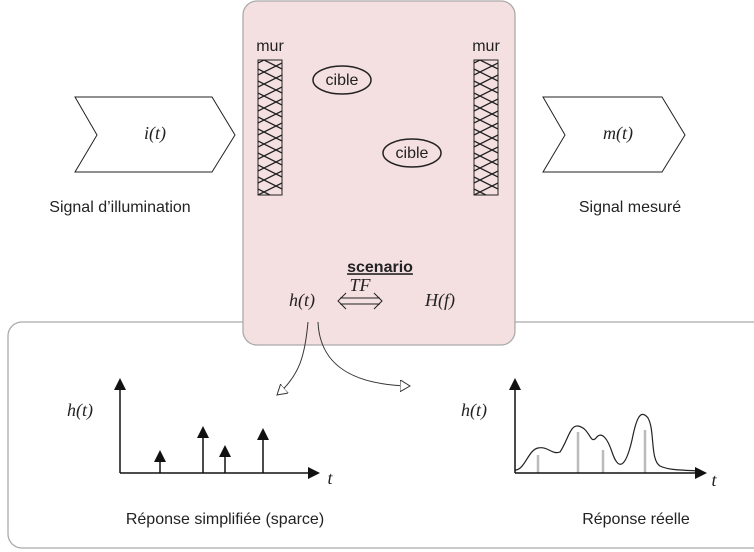 The width and height of the screenshot is (754, 552). I want to click on scenario-title: scenario, so click(380, 267).